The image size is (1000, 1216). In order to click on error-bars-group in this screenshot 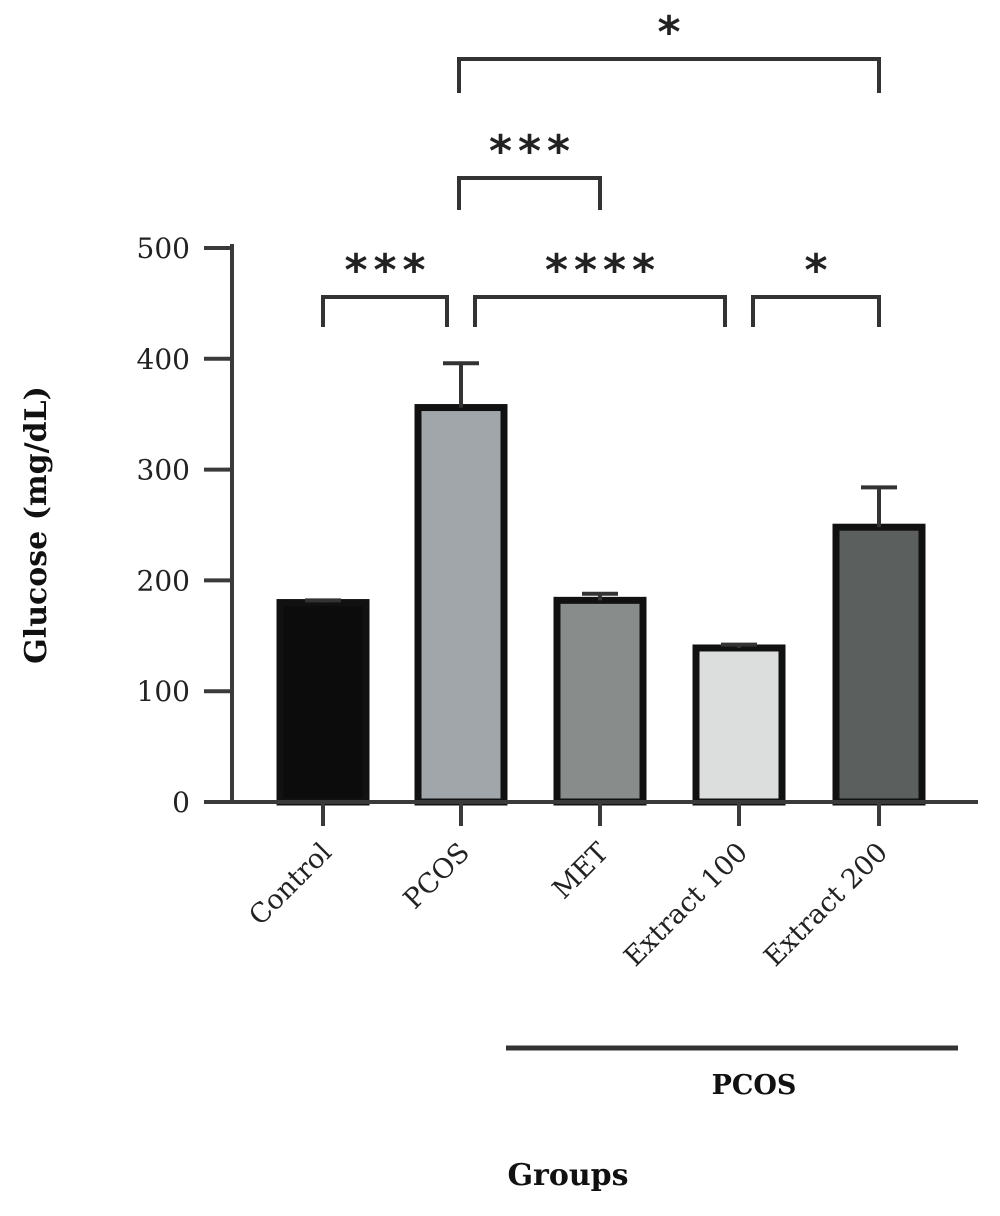, I will do `click(601, 504)`.